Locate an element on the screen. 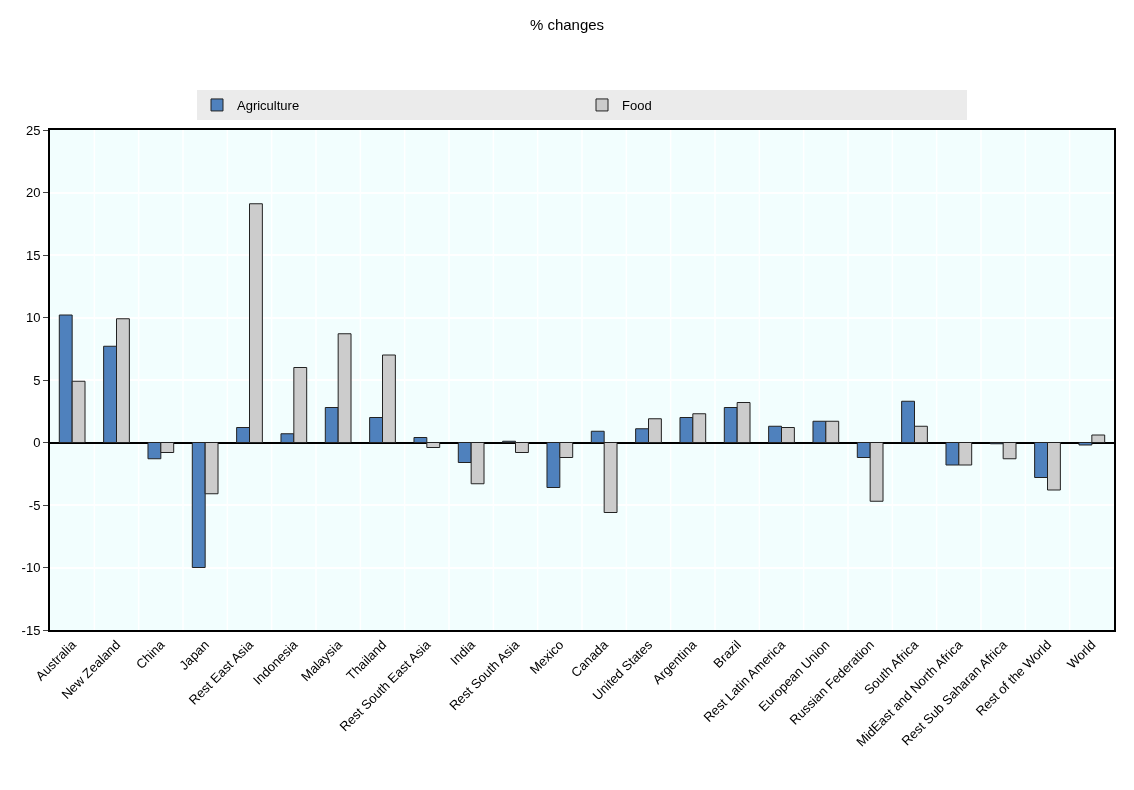  legend-label: Agriculture is located at coordinates (268, 106).